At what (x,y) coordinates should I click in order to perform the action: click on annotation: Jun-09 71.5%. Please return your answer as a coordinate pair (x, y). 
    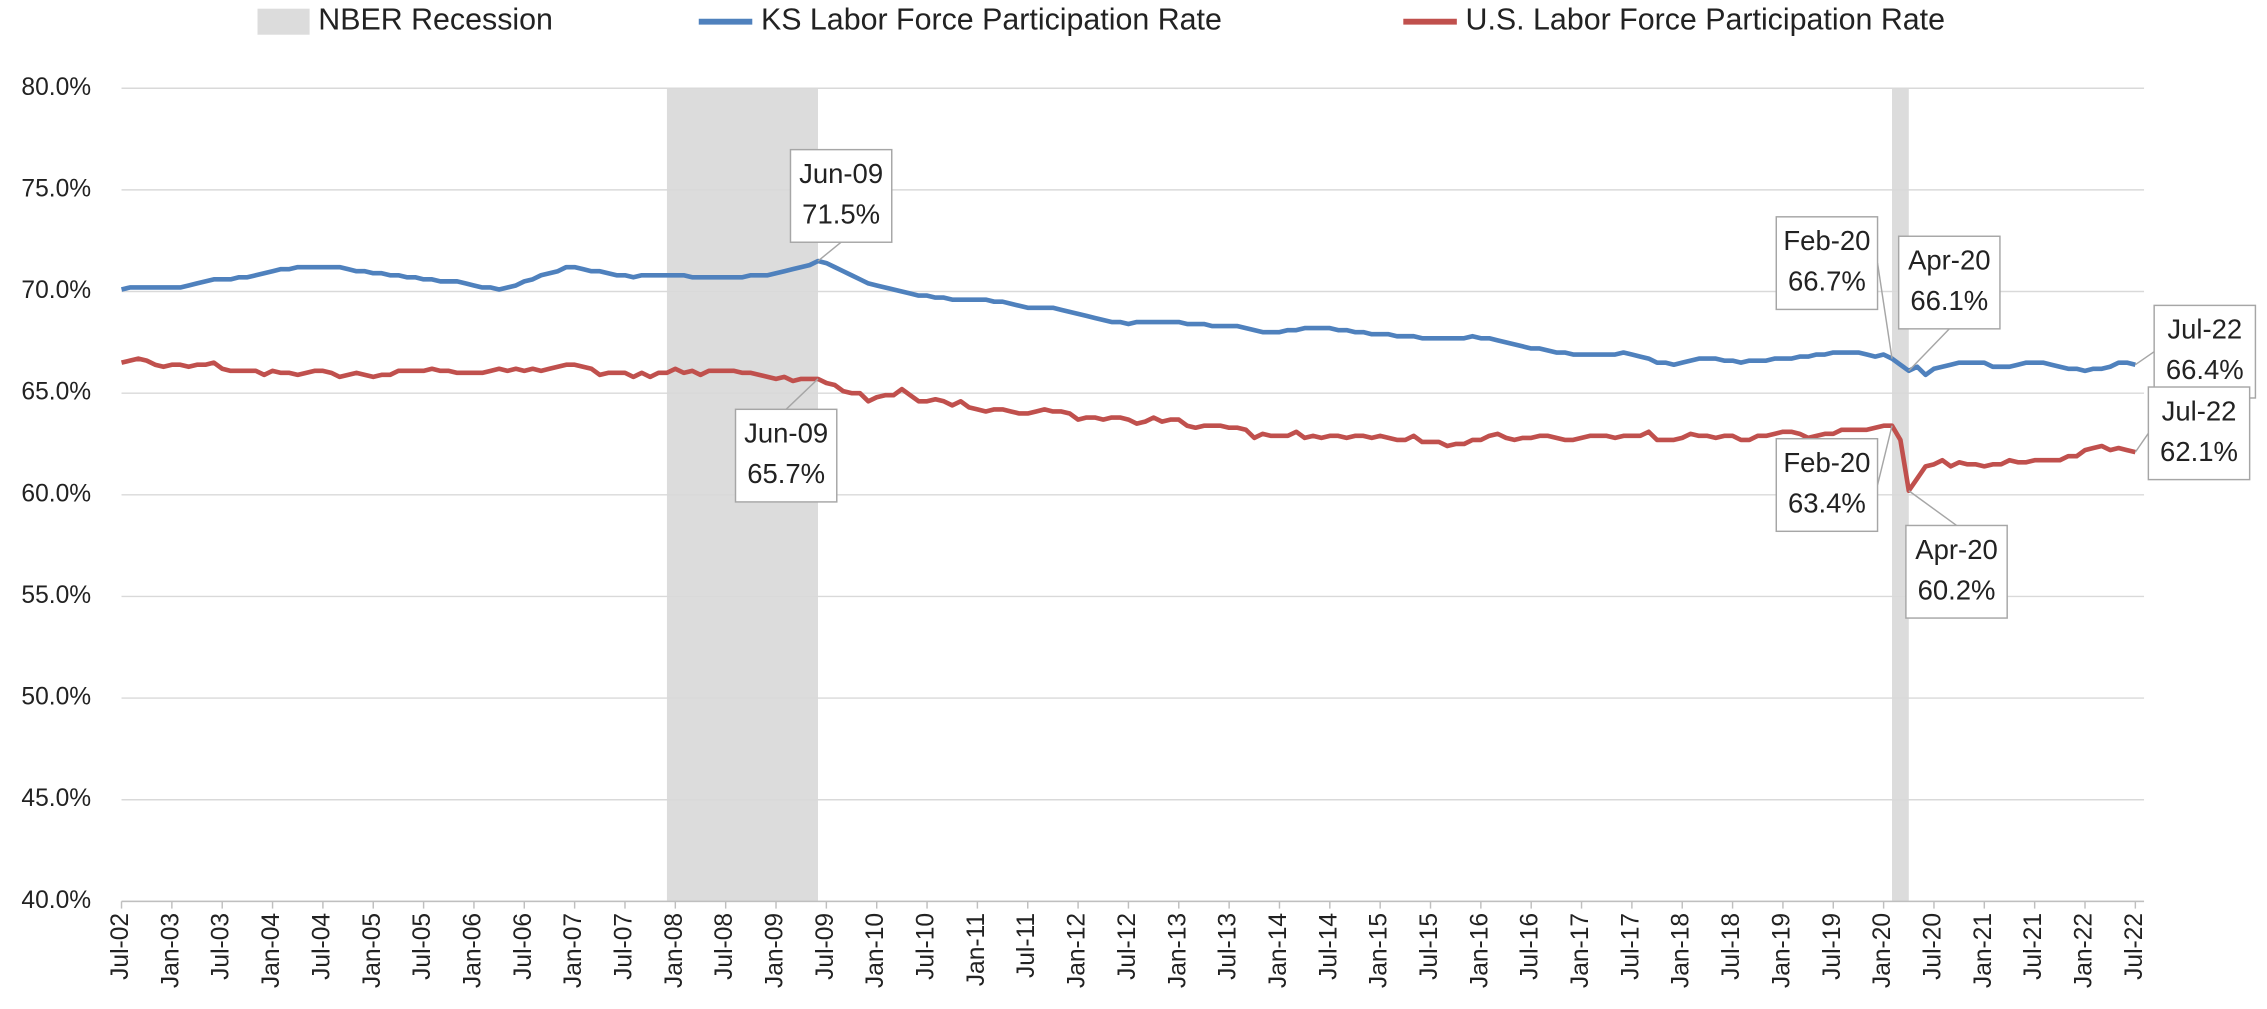
    Looking at the image, I should click on (841, 205).